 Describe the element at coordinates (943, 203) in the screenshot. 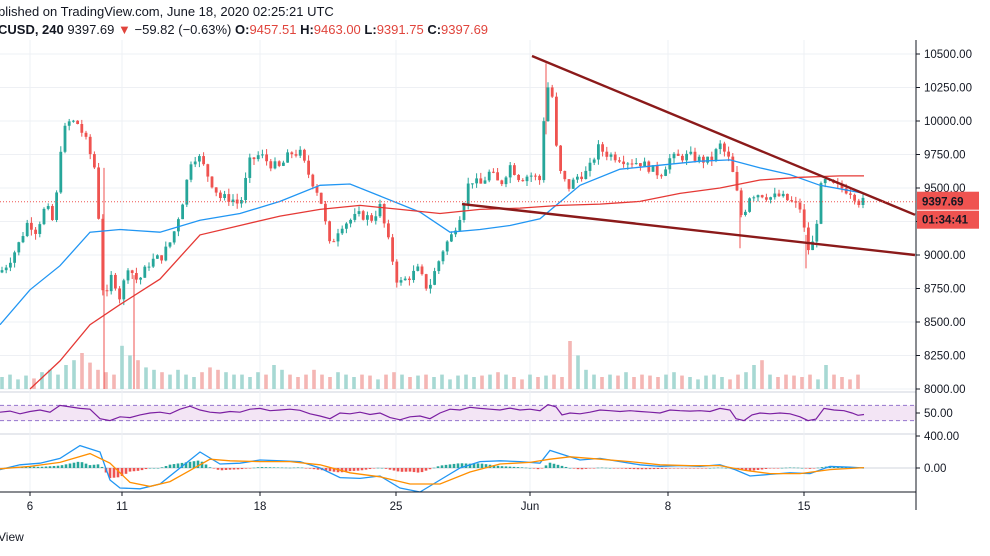

I see `last-price-text: 9397.69` at that location.